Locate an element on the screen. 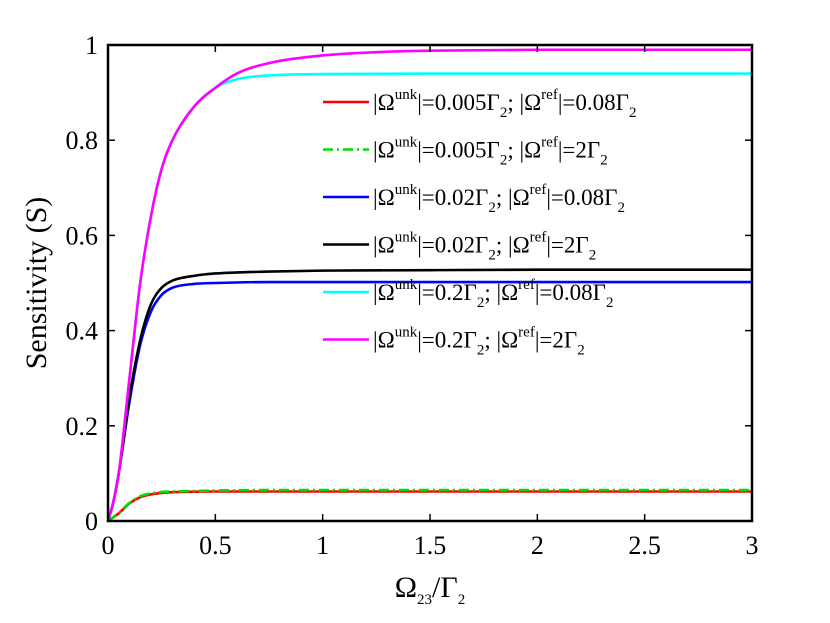 This screenshot has height=623, width=830. x-tick-label: 2.5 is located at coordinates (644, 545).